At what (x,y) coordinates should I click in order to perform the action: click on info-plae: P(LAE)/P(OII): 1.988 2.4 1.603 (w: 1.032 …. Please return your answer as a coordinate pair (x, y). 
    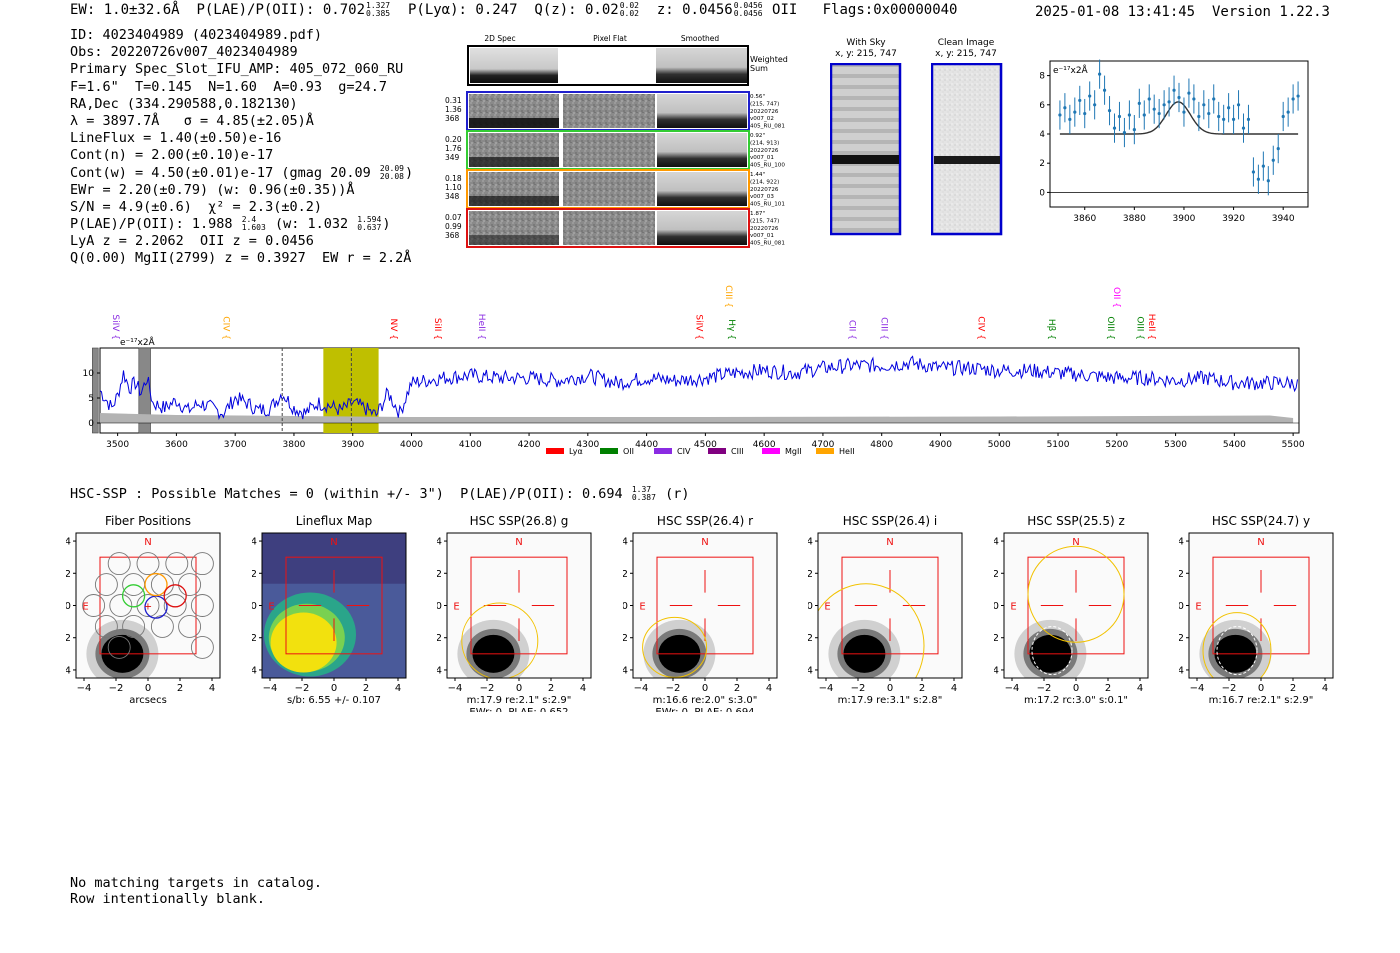
    Looking at the image, I should click on (230, 224).